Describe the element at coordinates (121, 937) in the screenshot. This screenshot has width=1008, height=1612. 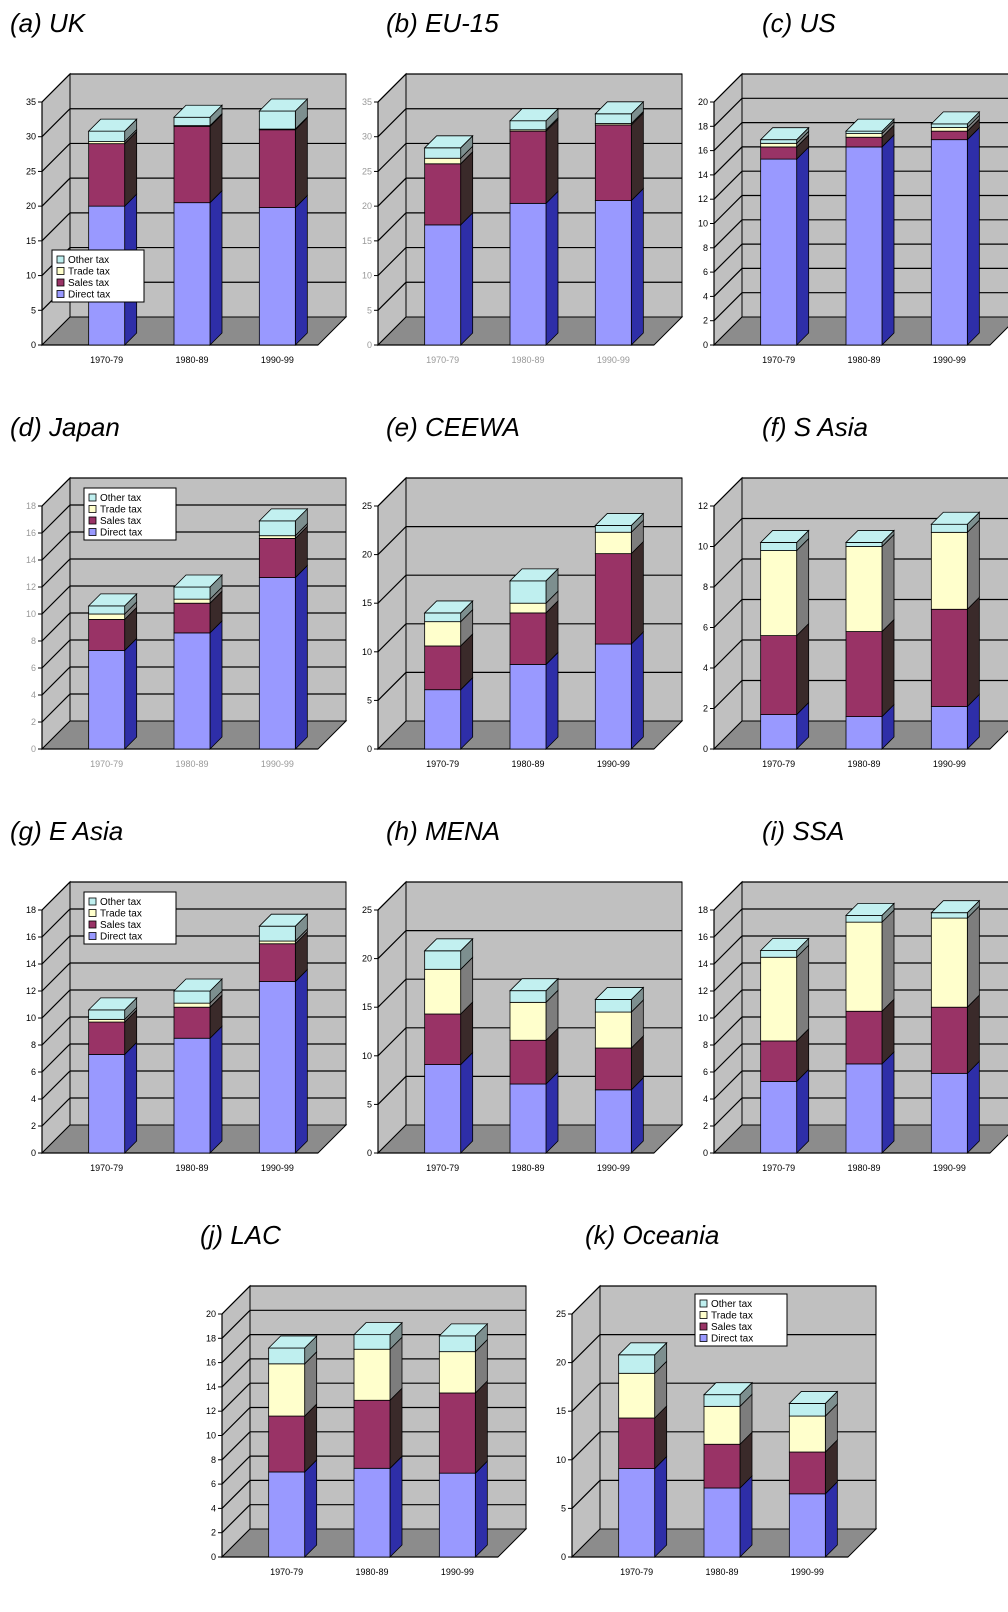
I see `legend-label: Direct tax` at that location.